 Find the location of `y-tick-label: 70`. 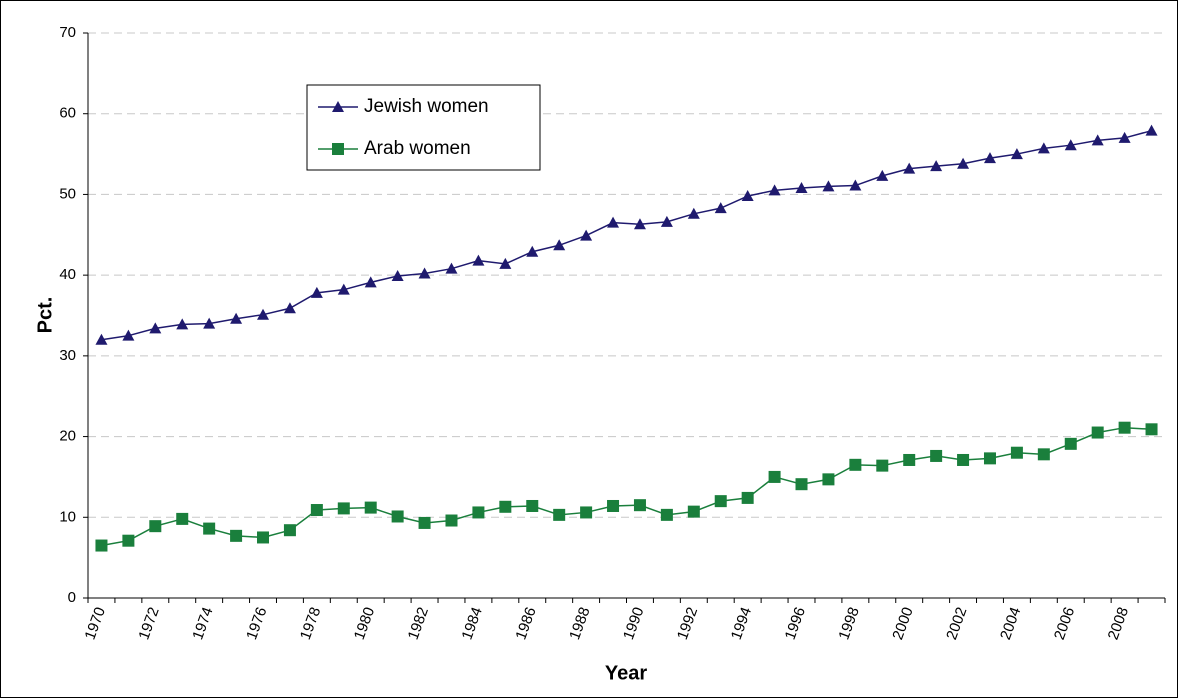

y-tick-label: 70 is located at coordinates (67, 32).